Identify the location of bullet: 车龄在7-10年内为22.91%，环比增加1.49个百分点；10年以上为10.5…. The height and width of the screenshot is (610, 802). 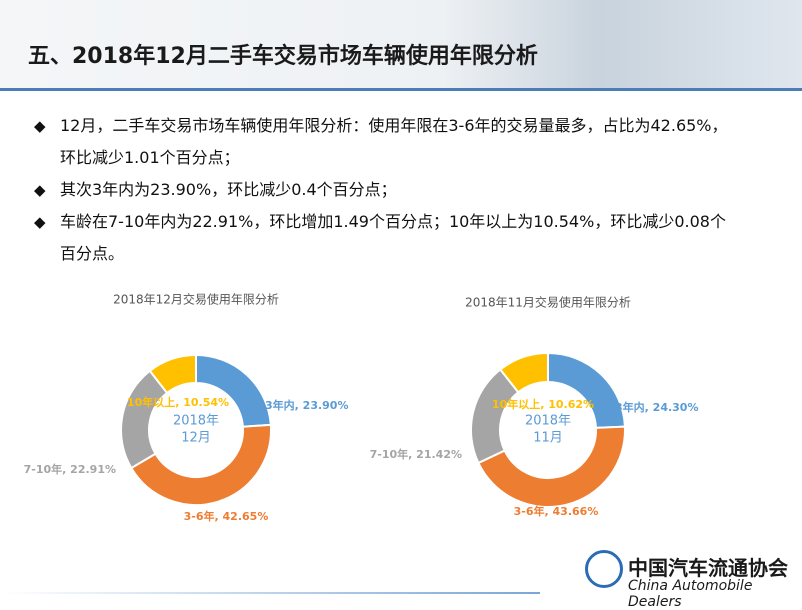
(384, 238).